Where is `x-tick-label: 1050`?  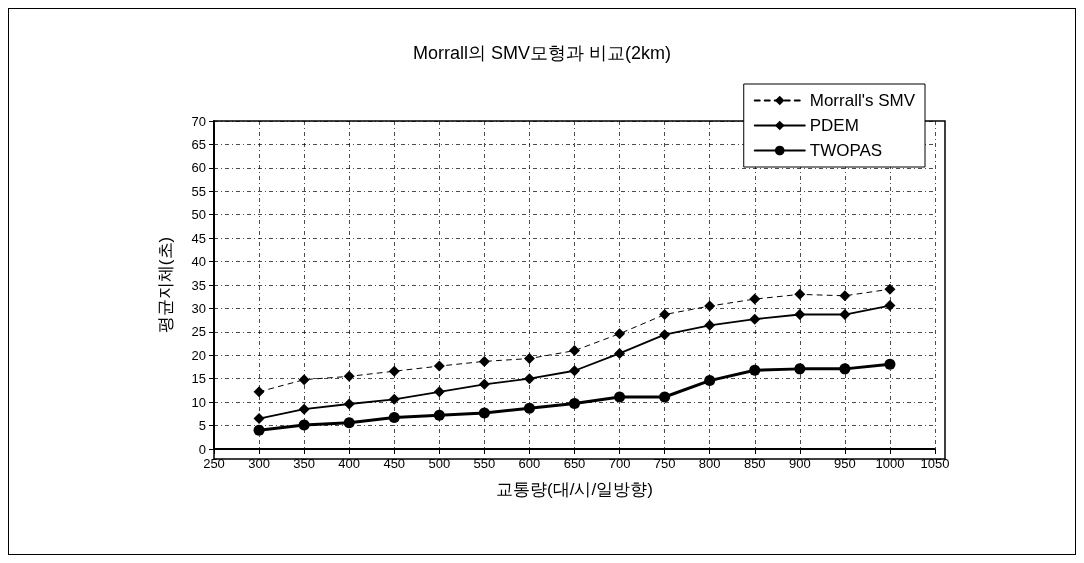 x-tick-label: 1050 is located at coordinates (935, 463).